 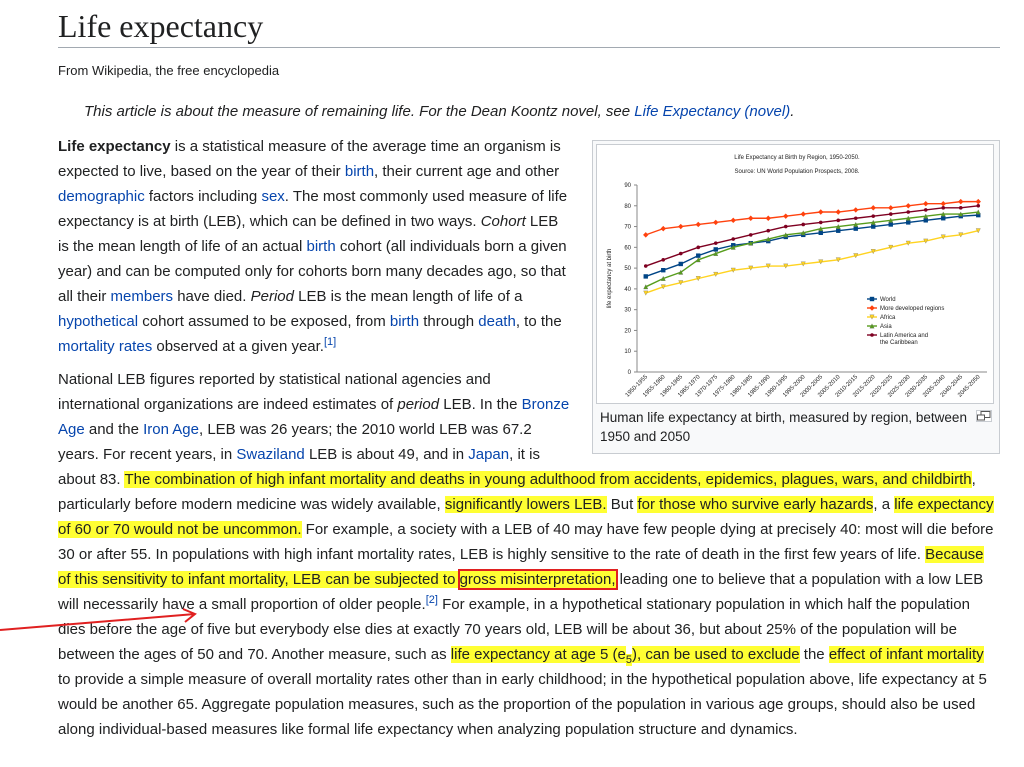 I want to click on highlight-boxed: gross misinterpretation,, so click(x=537, y=579).